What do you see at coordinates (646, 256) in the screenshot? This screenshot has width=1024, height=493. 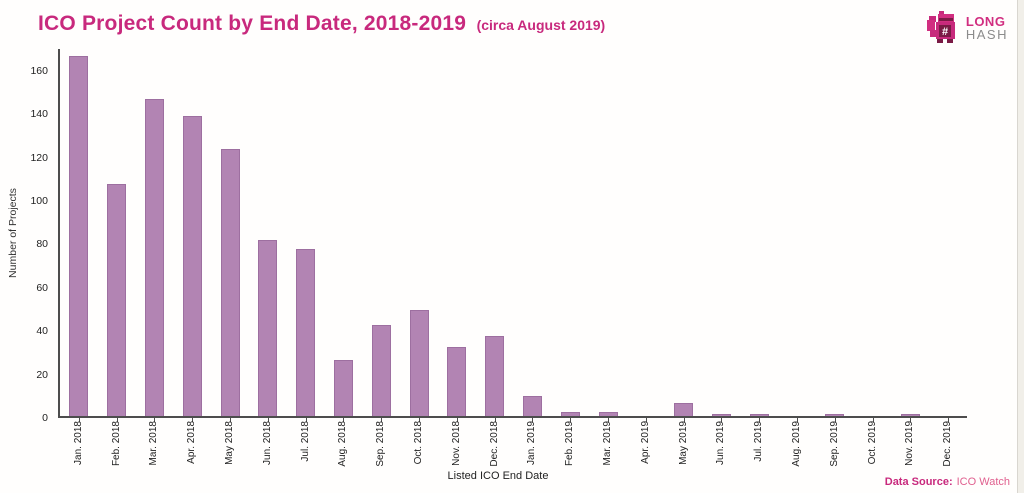 I see `bar-slot: Apr. 2019` at bounding box center [646, 256].